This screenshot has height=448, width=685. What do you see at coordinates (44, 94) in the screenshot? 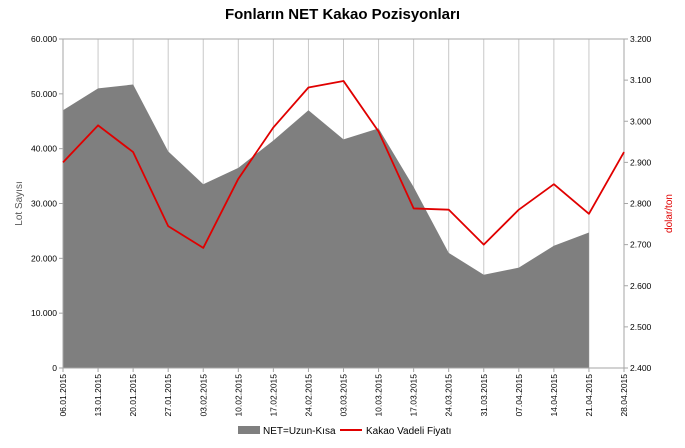
I see `y-tick-label: 50.000` at bounding box center [44, 94].